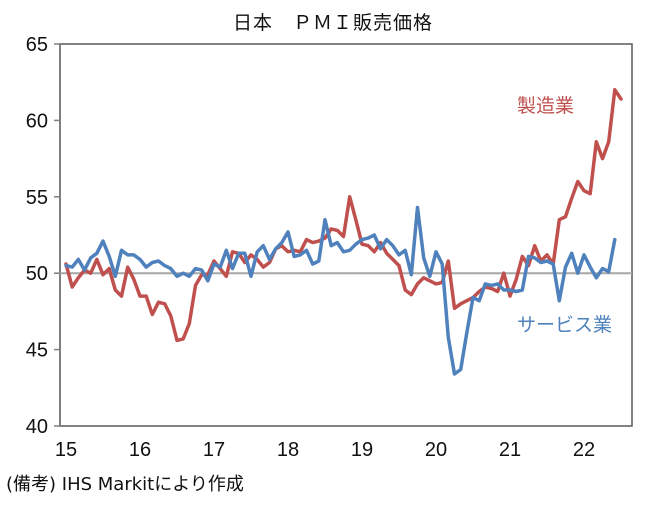 This screenshot has height=509, width=666. What do you see at coordinates (510, 450) in the screenshot?
I see `x-tick-label: 21` at bounding box center [510, 450].